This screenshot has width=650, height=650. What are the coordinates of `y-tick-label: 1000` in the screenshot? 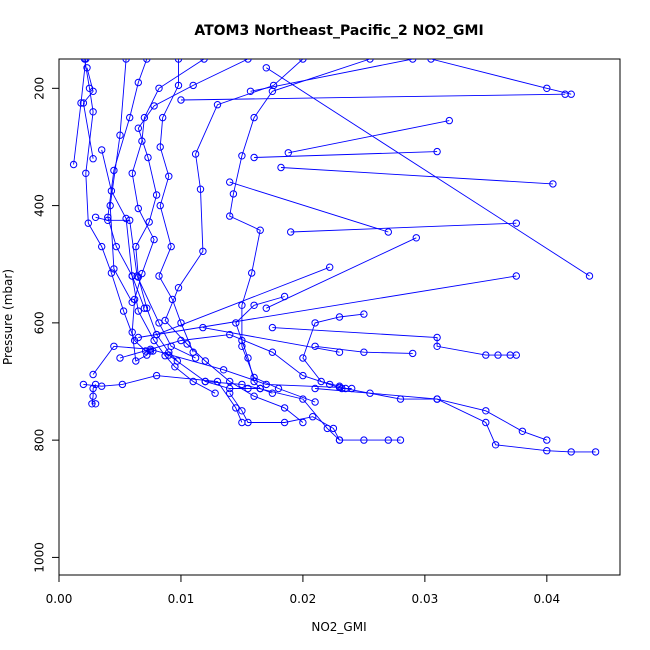 It's located at (40, 557).